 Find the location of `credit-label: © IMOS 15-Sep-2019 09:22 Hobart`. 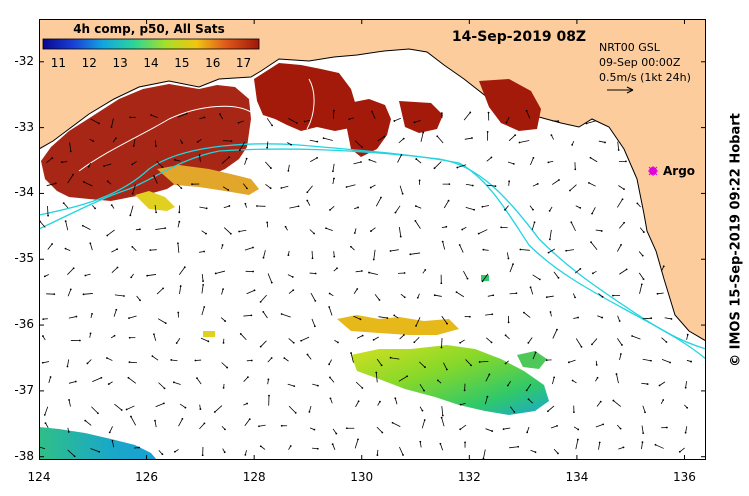

credit-label: © IMOS 15-Sep-2019 09:22 Hobart is located at coordinates (736, 240).